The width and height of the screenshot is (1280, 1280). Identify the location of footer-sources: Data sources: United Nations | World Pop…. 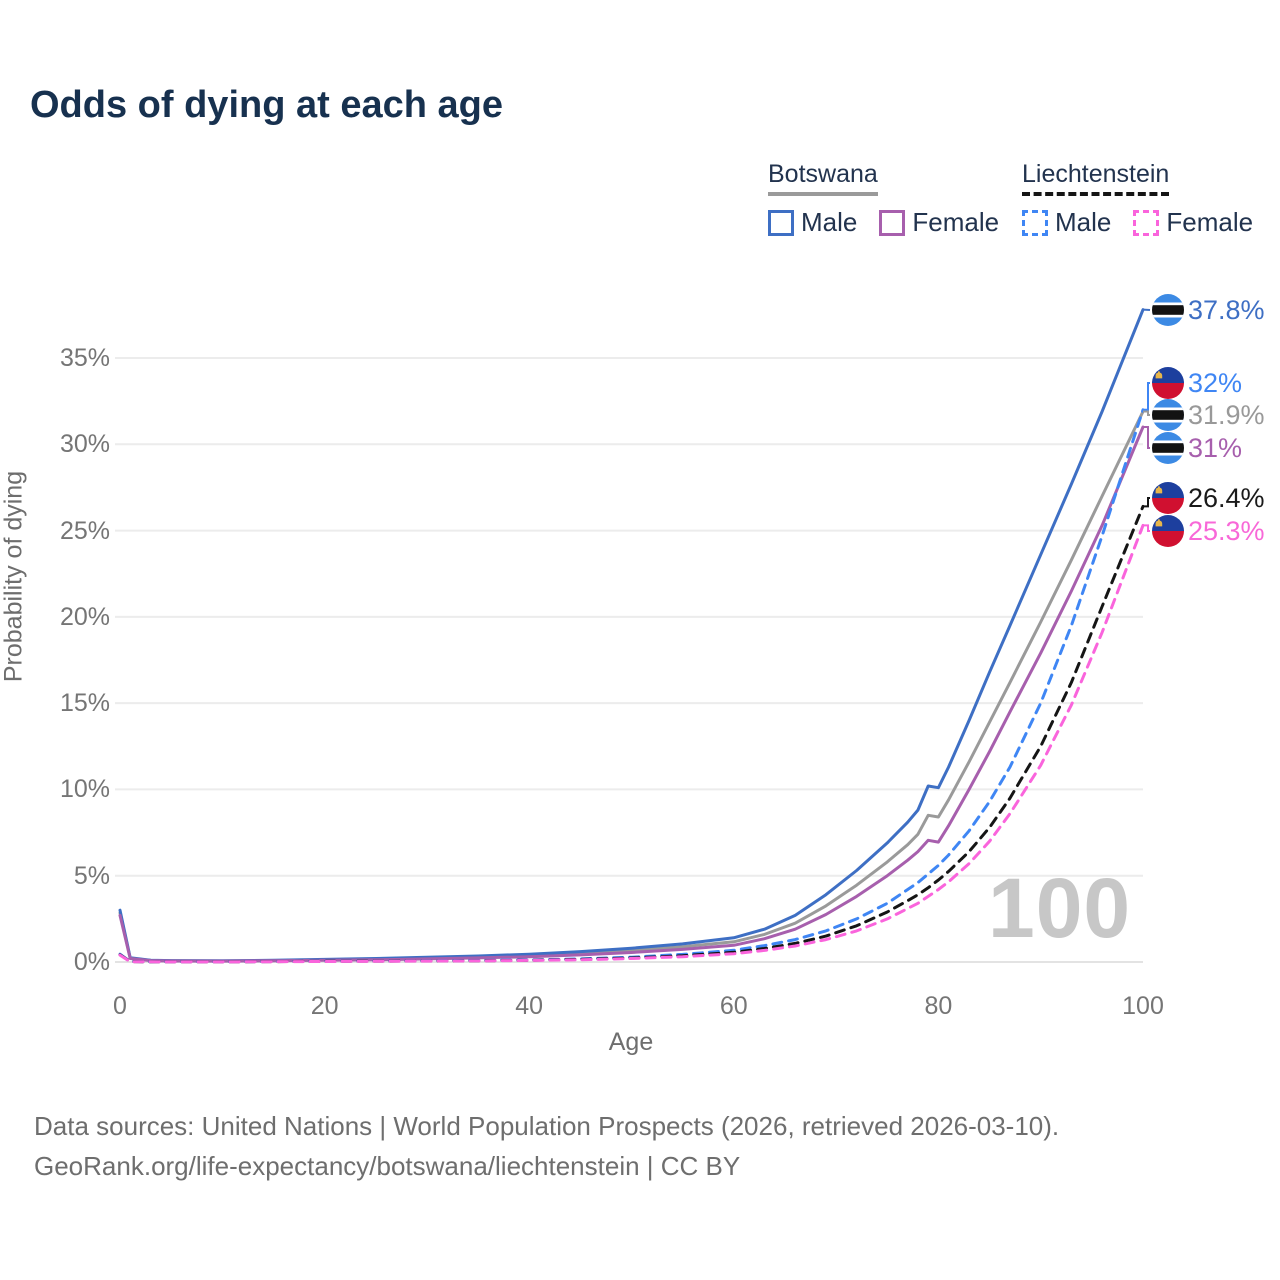
(547, 1126).